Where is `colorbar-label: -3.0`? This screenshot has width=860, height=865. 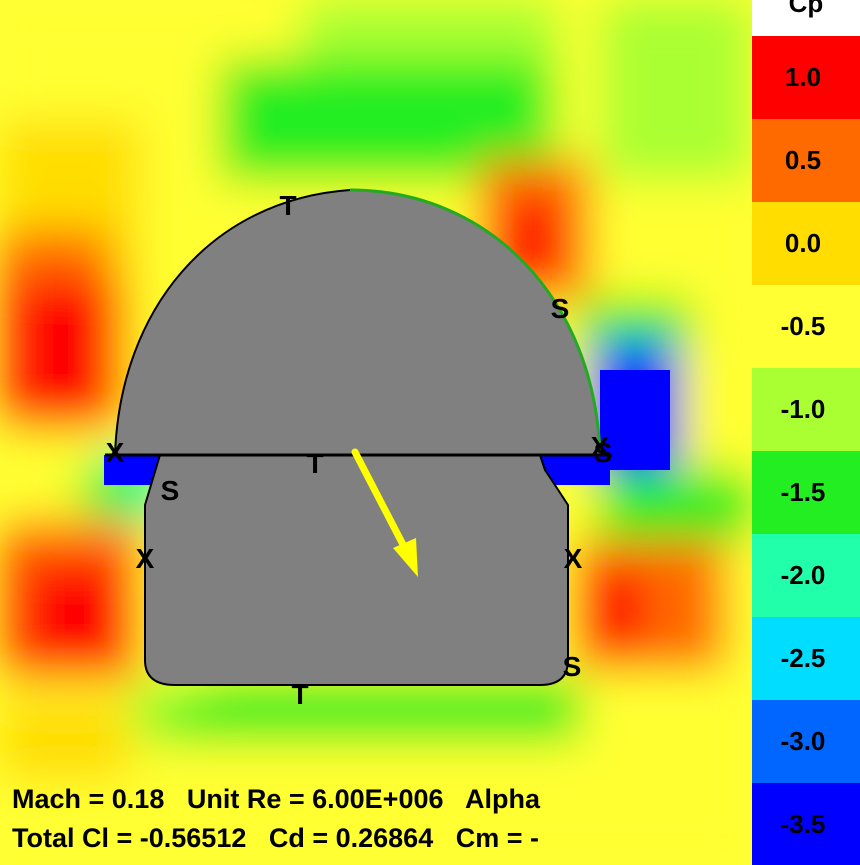
colorbar-label: -3.0 is located at coordinates (803, 741).